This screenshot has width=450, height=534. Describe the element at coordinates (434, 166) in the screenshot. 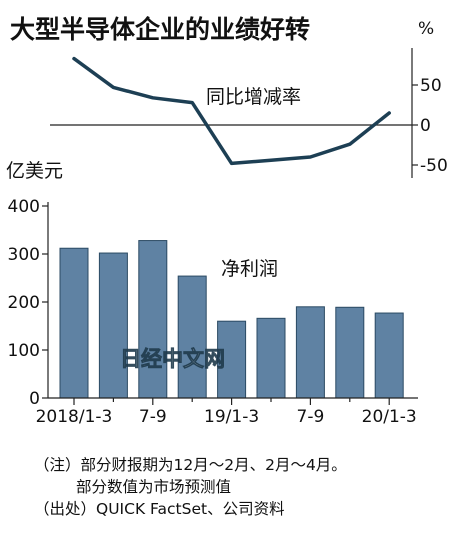

I see `line-y-tick-label: -50` at that location.